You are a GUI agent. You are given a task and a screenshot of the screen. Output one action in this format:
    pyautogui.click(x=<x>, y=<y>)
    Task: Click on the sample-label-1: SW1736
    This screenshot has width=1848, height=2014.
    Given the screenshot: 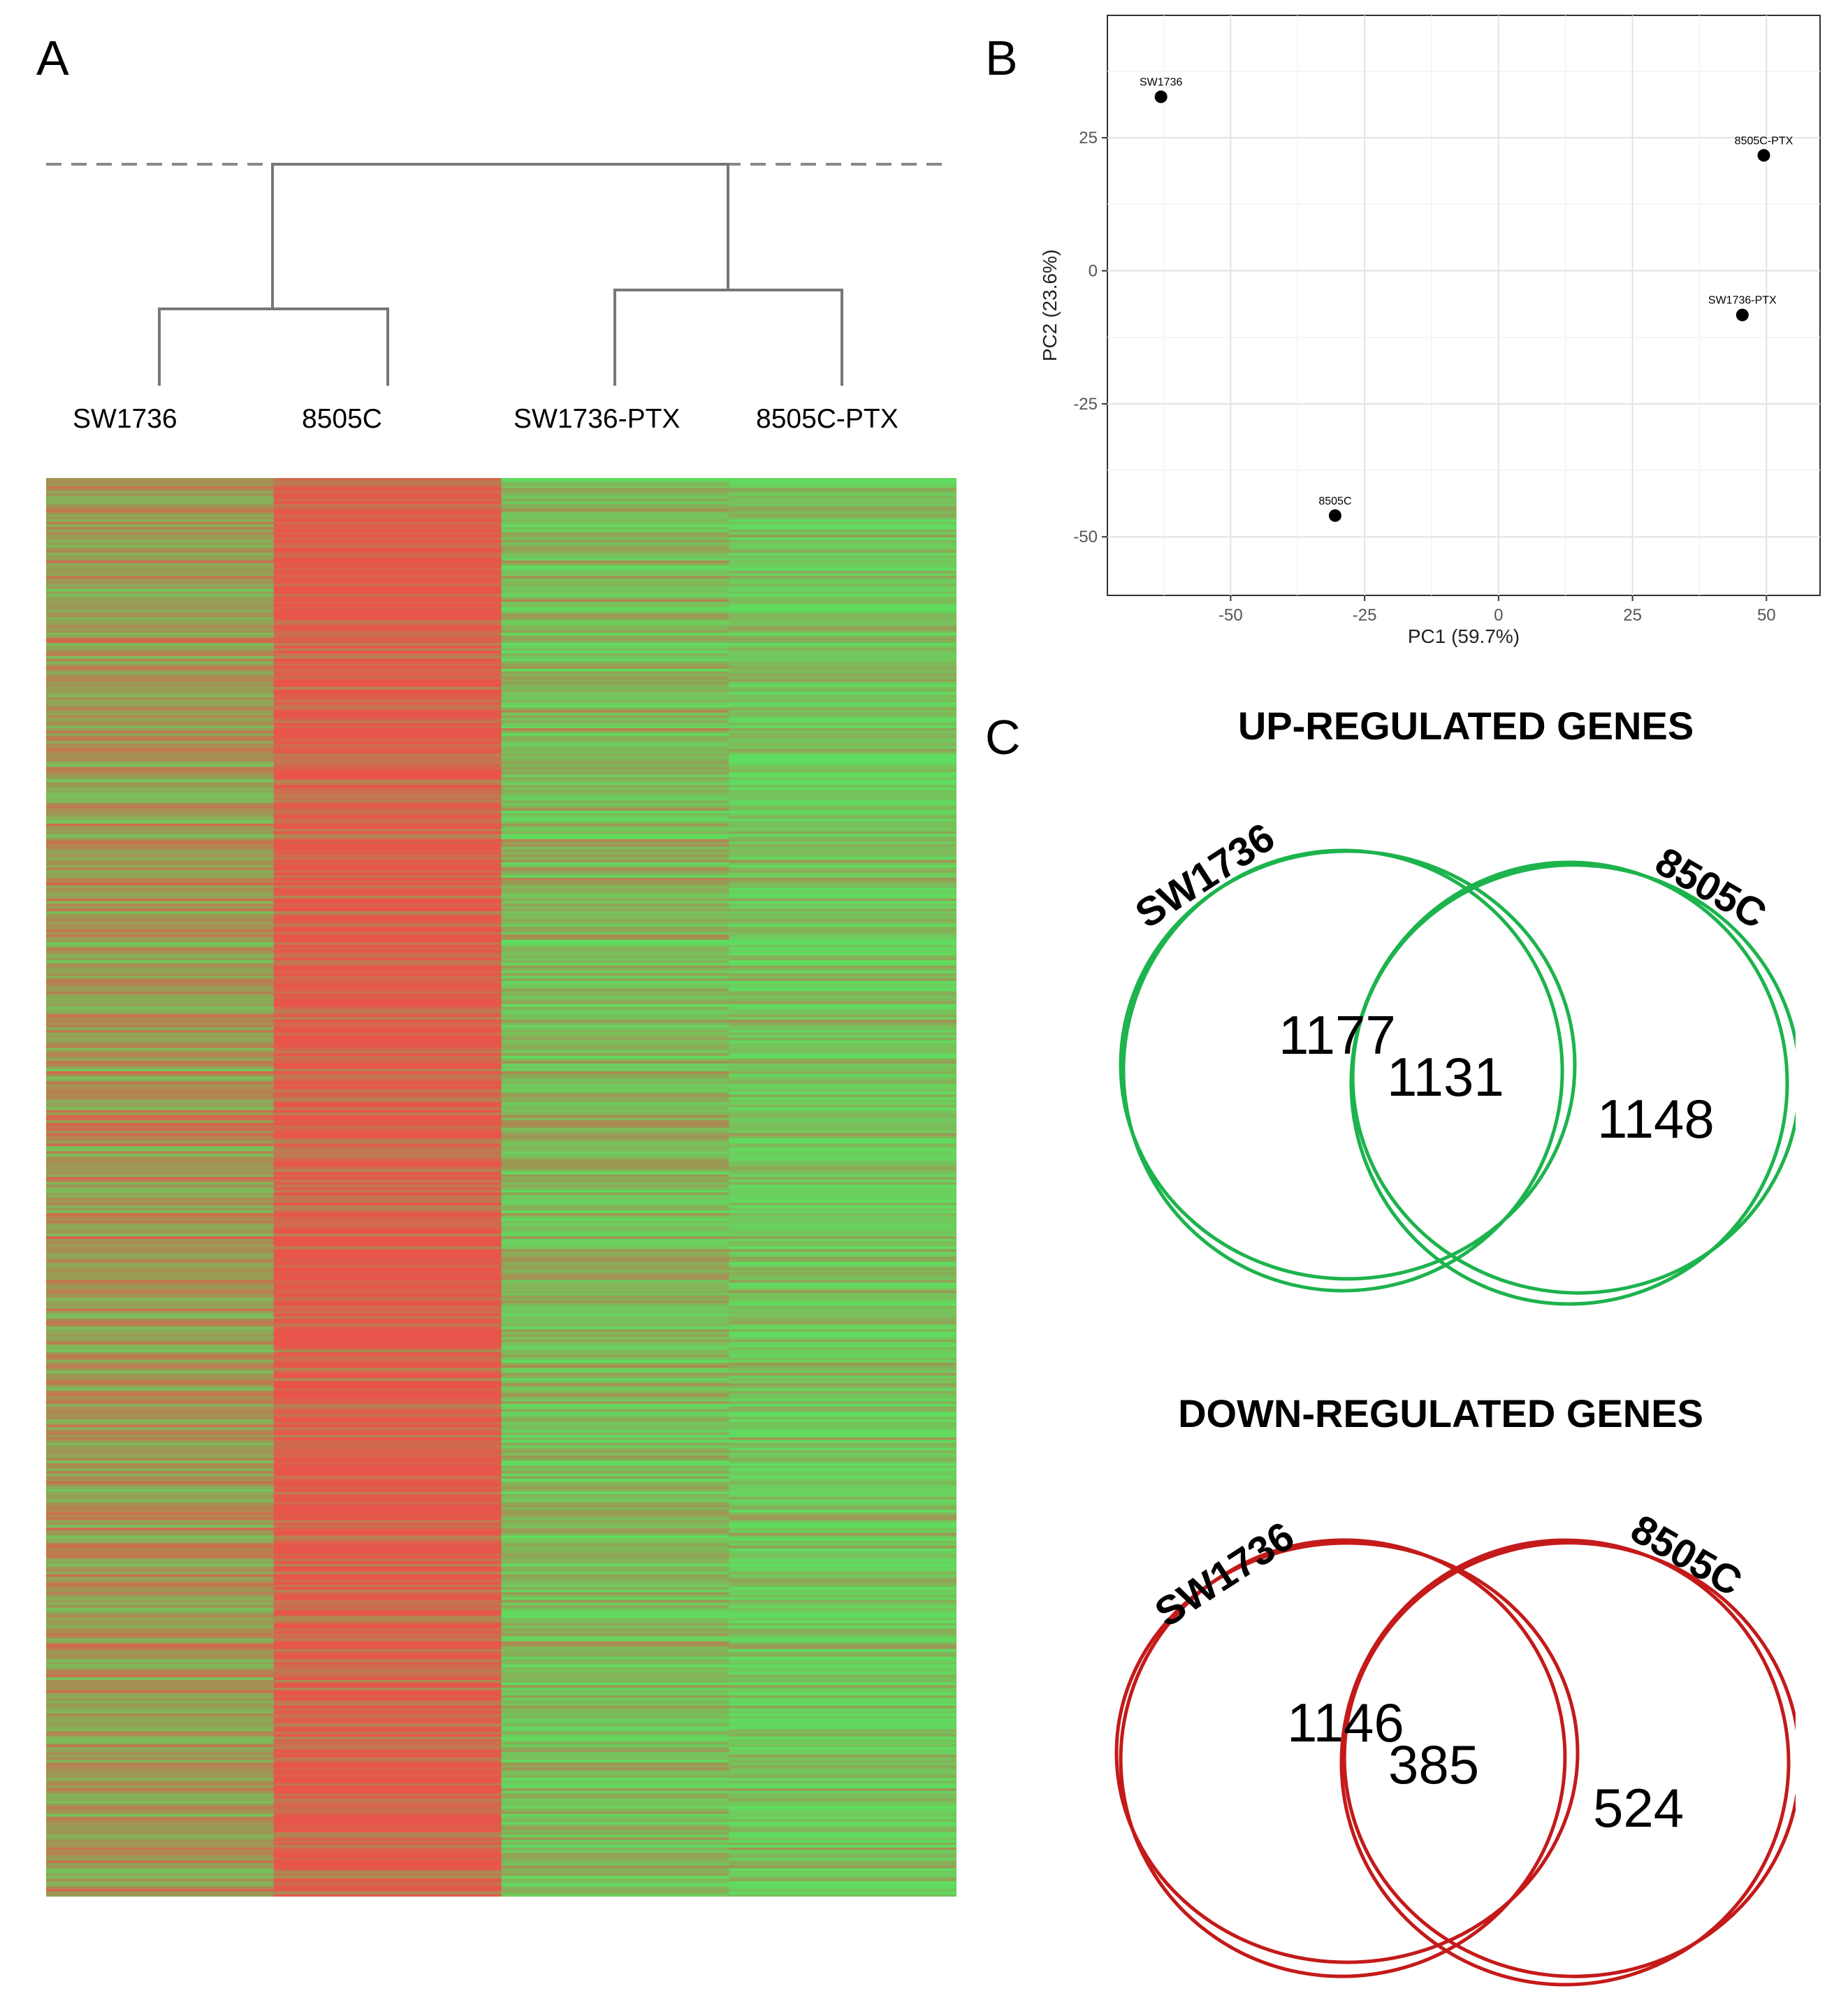 What is the action you would take?
    pyautogui.click(x=125, y=419)
    